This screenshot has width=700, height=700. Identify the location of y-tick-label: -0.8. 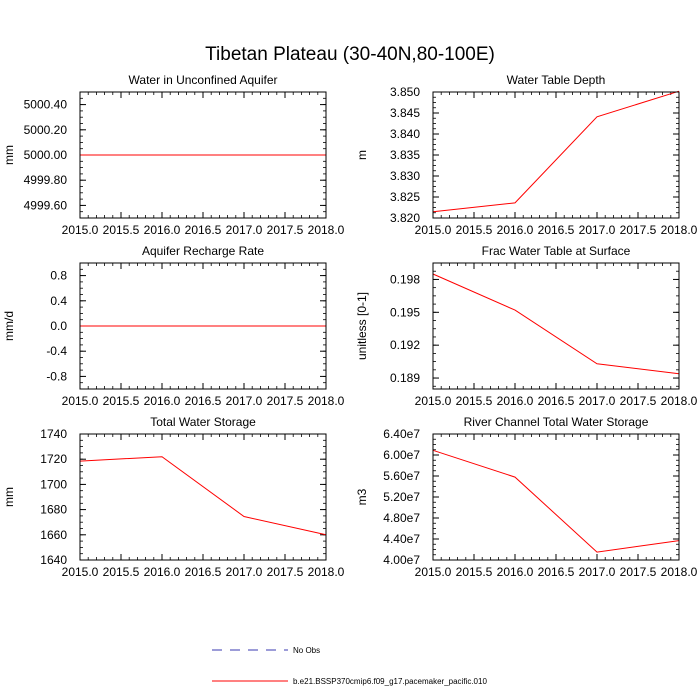
(56, 376).